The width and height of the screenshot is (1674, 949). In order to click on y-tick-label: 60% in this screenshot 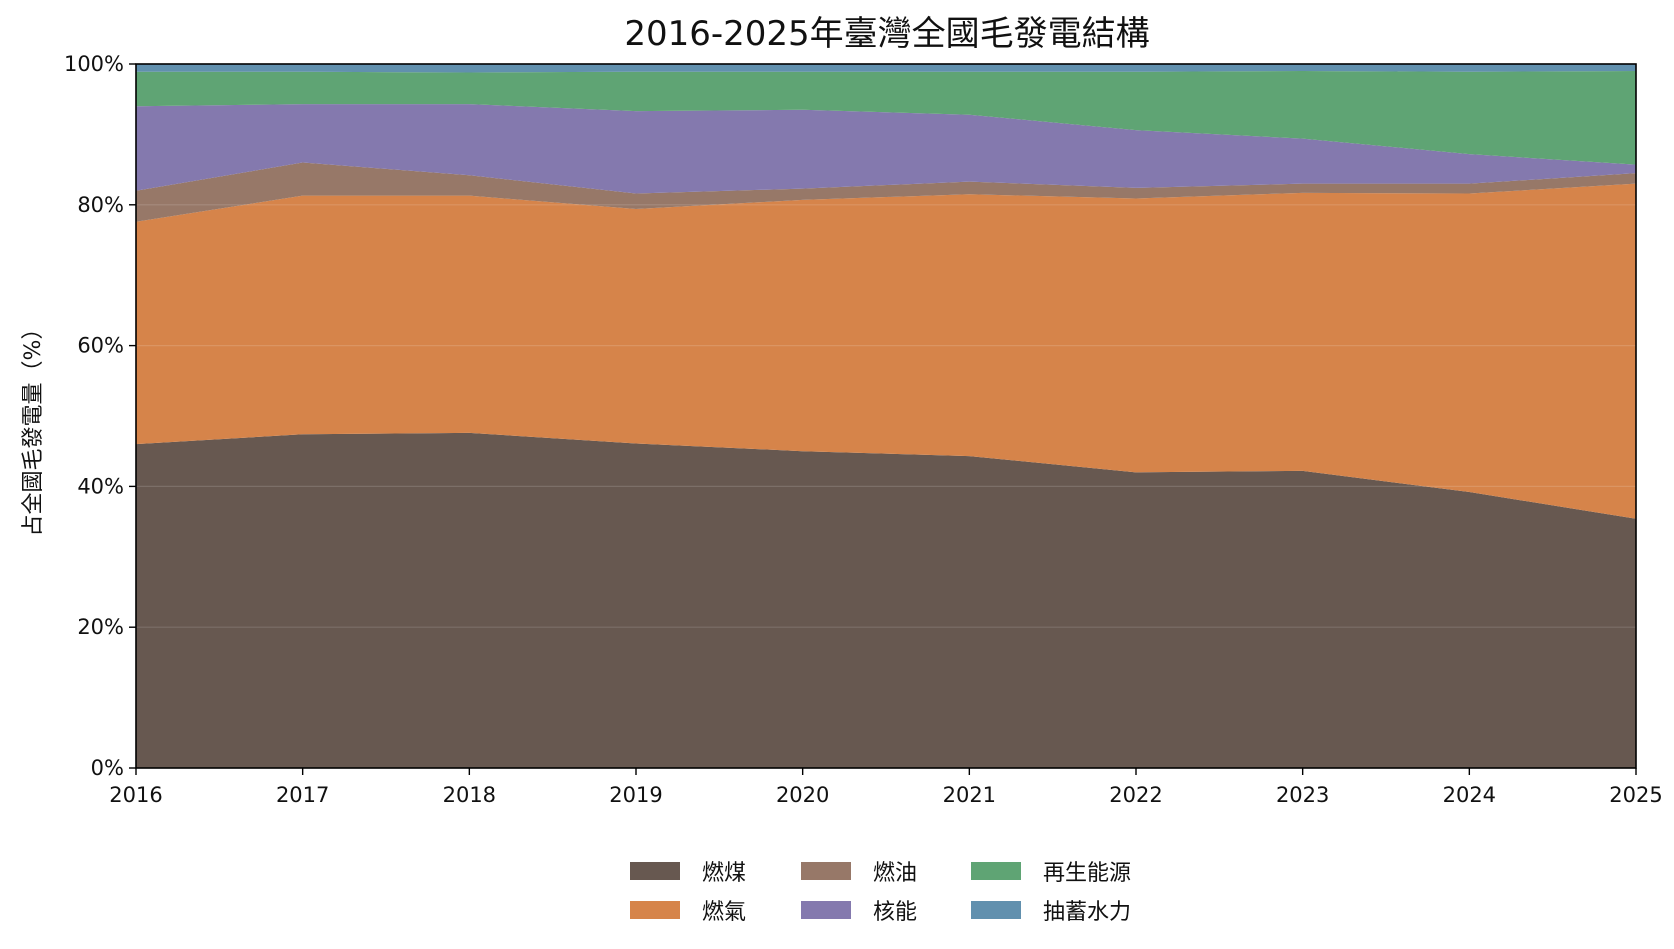, I will do `click(100, 346)`.